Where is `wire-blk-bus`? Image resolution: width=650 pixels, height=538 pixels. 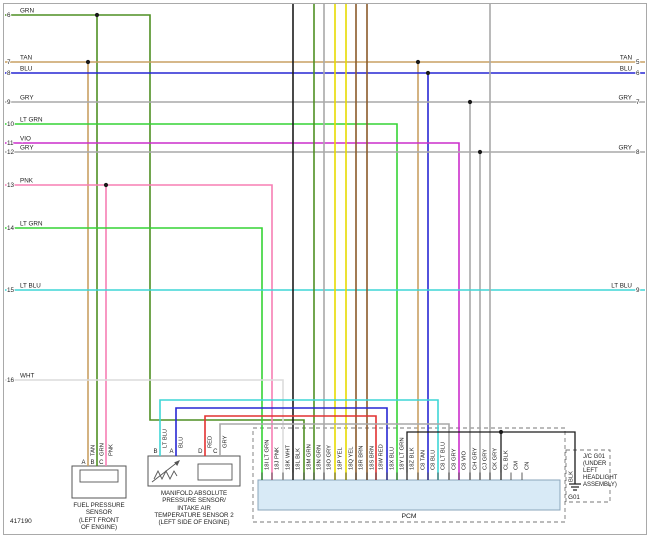 wire-blk-bus is located at coordinates (454, 455).